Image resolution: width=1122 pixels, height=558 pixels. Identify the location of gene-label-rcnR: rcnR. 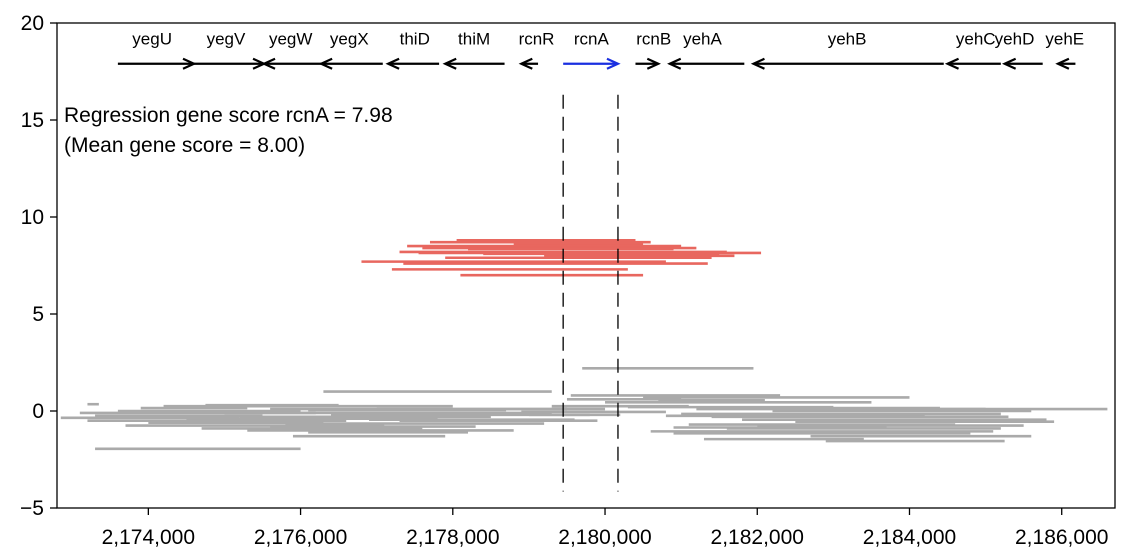
(537, 38).